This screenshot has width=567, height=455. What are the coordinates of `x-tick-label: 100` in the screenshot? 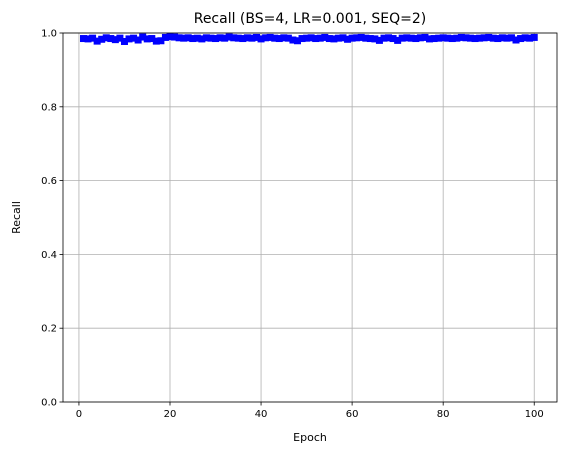 It's located at (534, 414).